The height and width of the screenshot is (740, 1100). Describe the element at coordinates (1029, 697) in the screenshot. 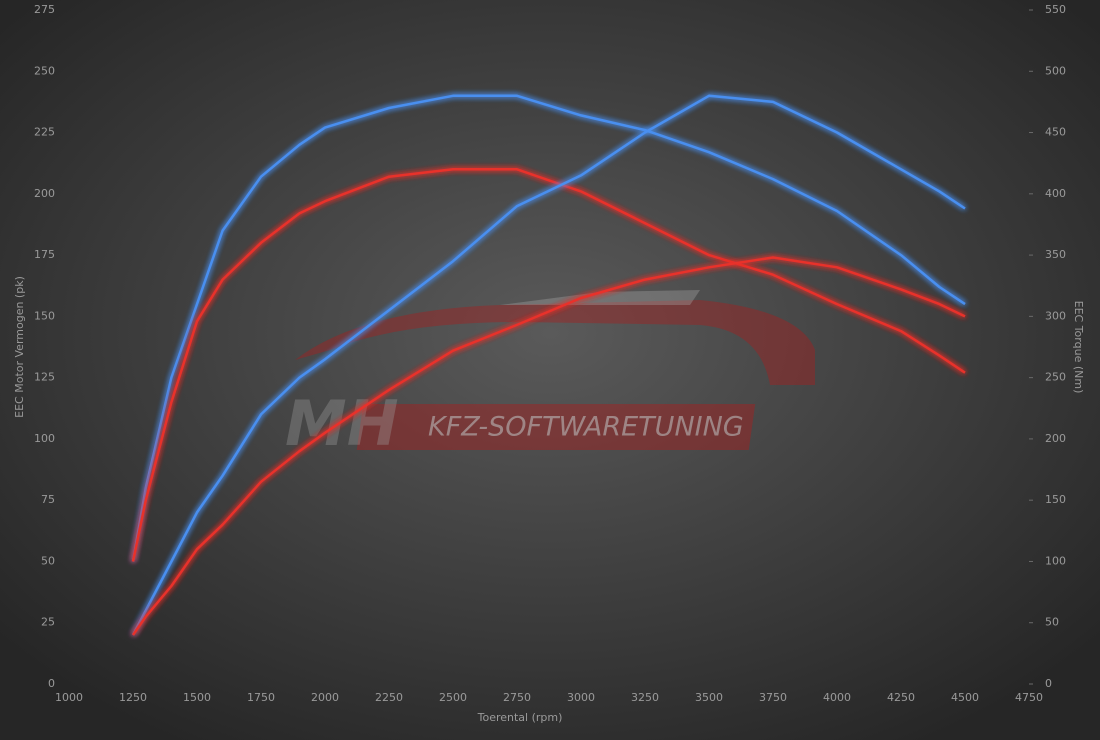

I see `x-tick-label: 4750` at that location.